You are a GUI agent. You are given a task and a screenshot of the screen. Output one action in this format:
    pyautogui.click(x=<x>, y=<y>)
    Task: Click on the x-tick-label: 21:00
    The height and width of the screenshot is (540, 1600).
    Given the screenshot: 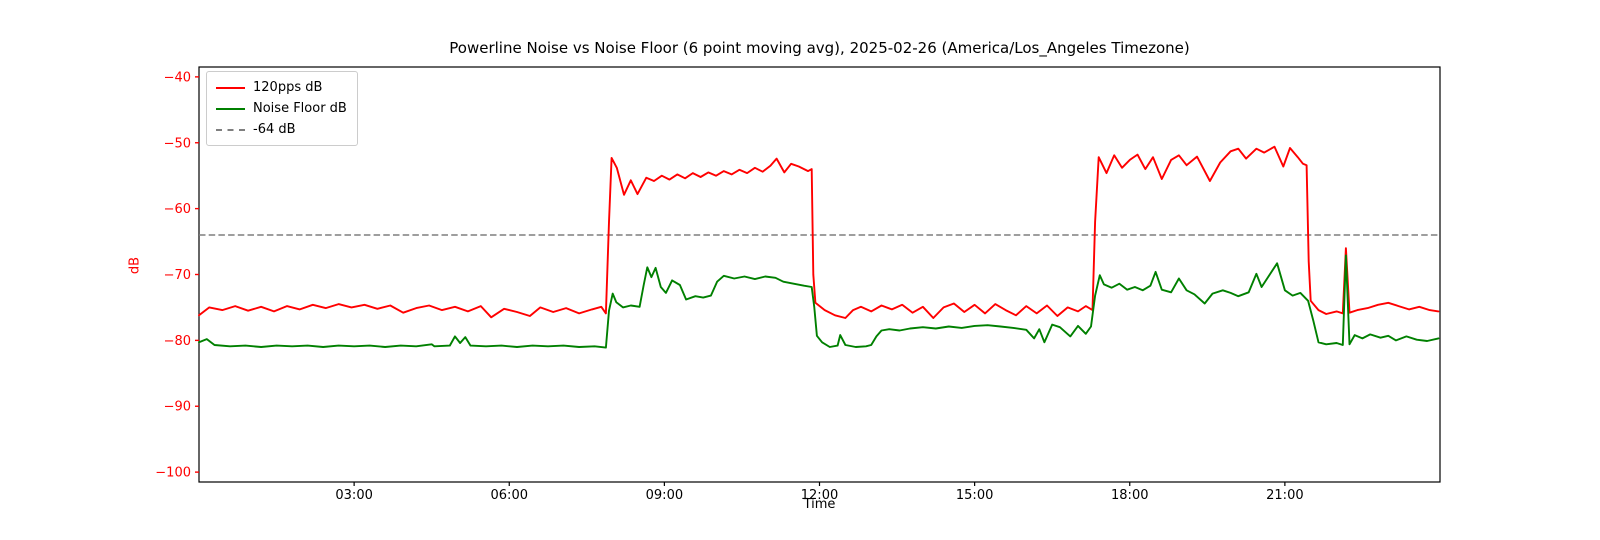 What is the action you would take?
    pyautogui.click(x=1284, y=495)
    